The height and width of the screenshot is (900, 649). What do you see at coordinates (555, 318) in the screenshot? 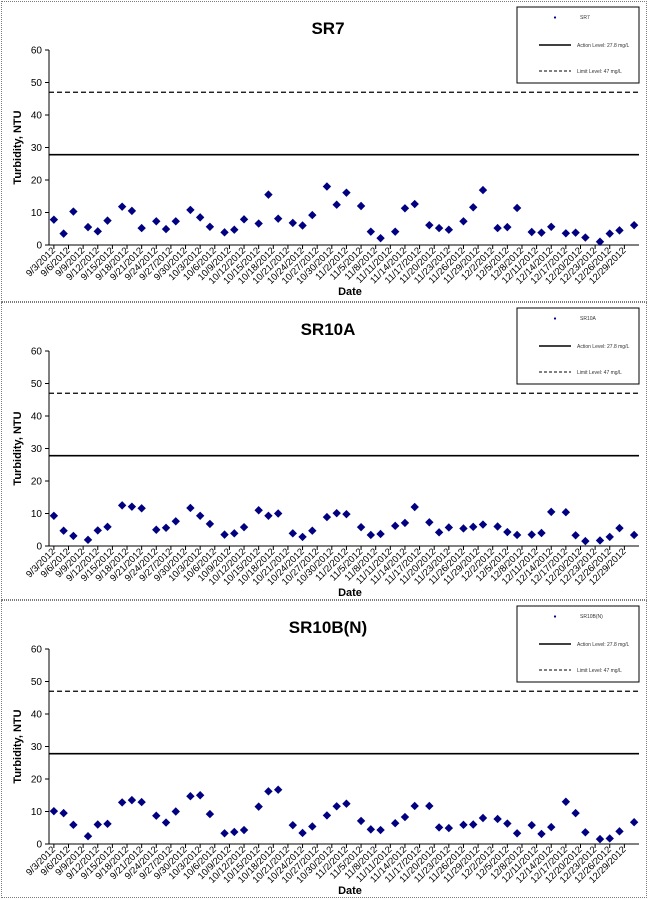
I see `legend-marker` at bounding box center [555, 318].